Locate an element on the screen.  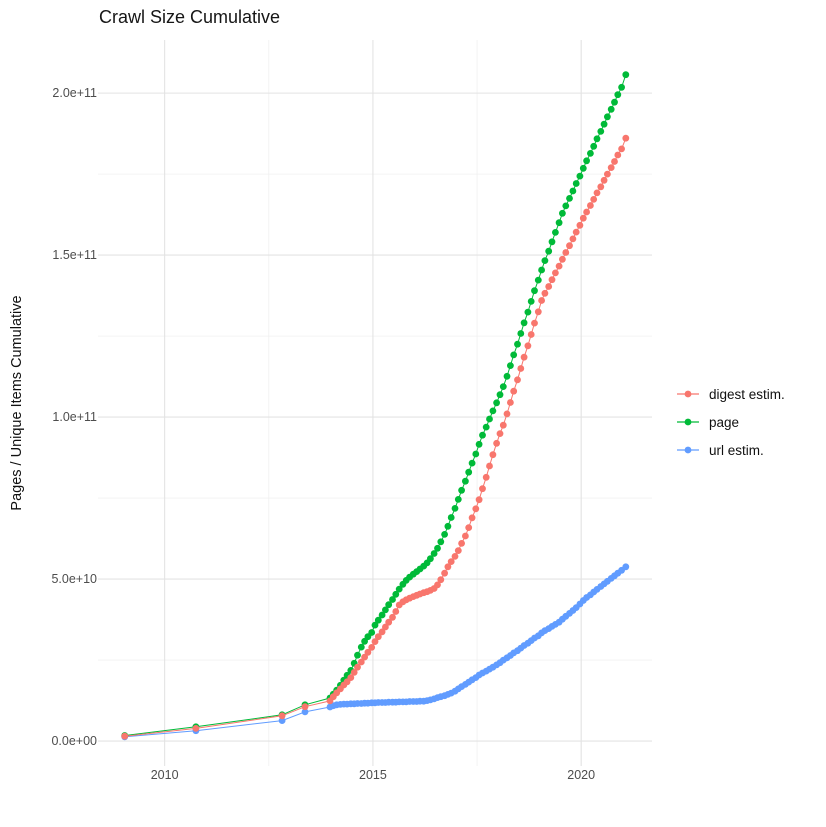
y-tick-label: 5.0e+10 is located at coordinates (74, 578).